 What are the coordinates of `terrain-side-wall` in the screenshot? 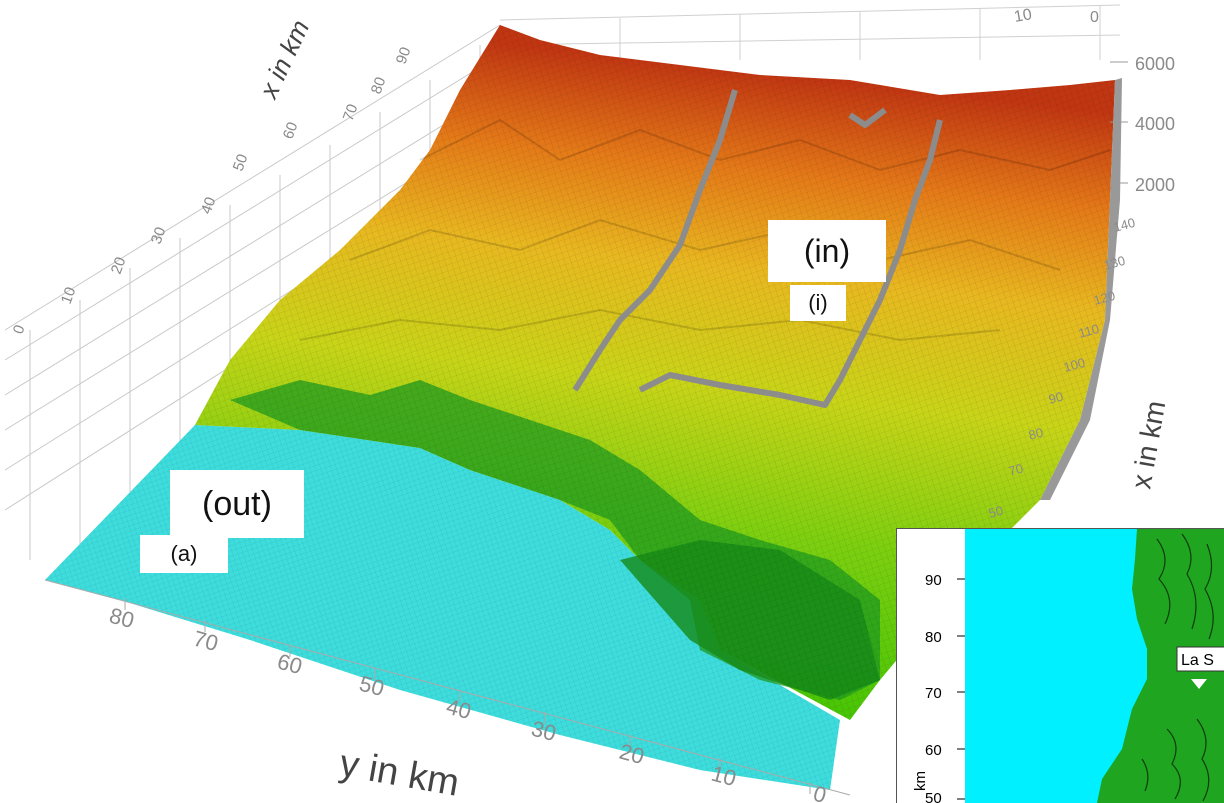 It's located at (1081, 289).